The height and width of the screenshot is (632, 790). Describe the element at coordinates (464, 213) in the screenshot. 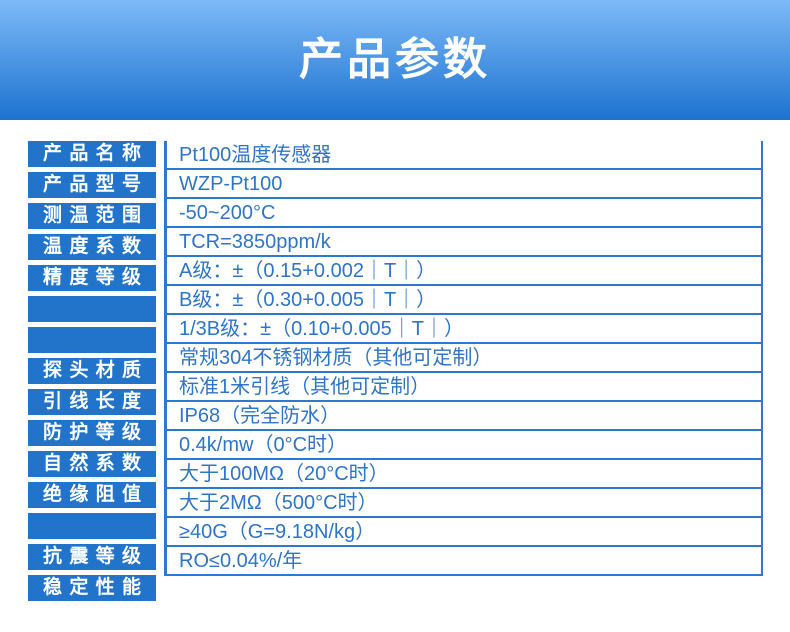

I see `spec-value-cell: -50~200°C` at that location.